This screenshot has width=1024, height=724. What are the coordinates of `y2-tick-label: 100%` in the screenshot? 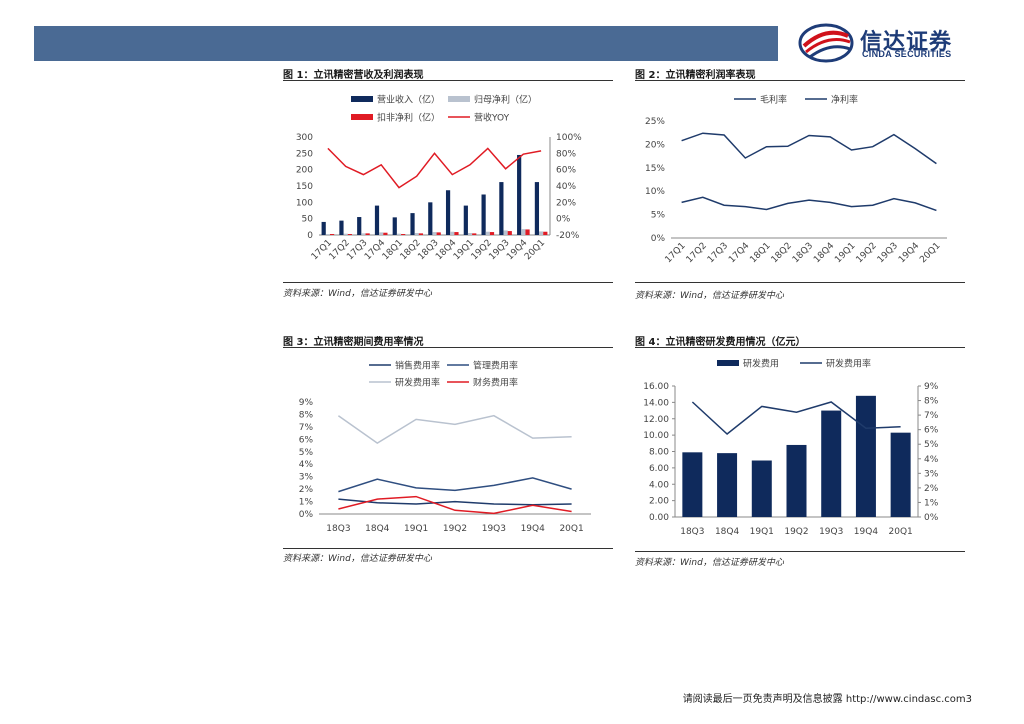 It's located at (569, 138).